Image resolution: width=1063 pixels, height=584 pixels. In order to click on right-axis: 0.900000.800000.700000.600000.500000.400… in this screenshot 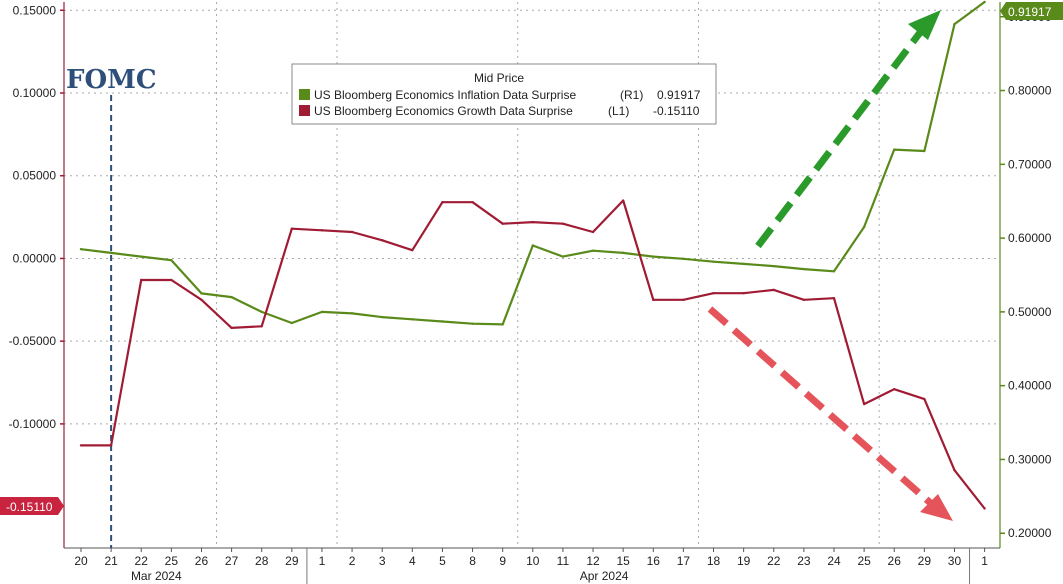, I will do `click(1025, 275)`.